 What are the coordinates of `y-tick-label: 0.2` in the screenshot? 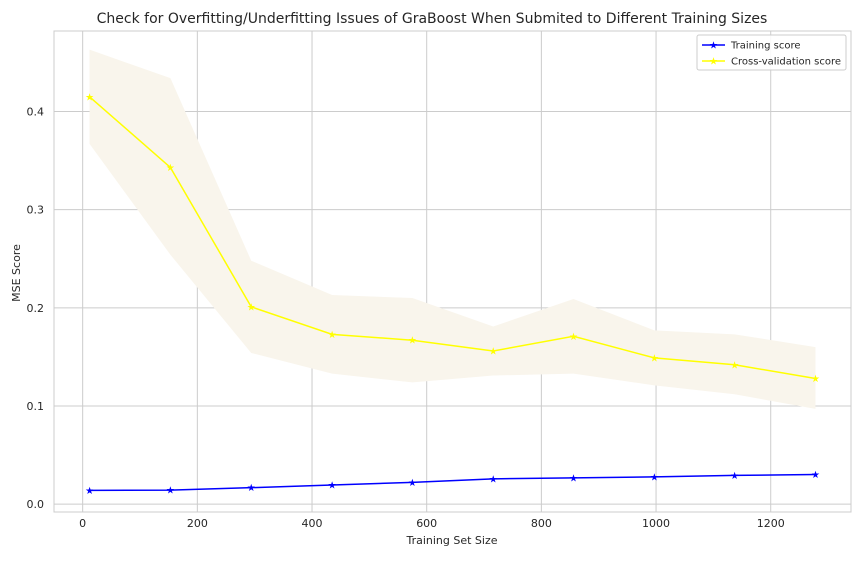 It's located at (36, 308).